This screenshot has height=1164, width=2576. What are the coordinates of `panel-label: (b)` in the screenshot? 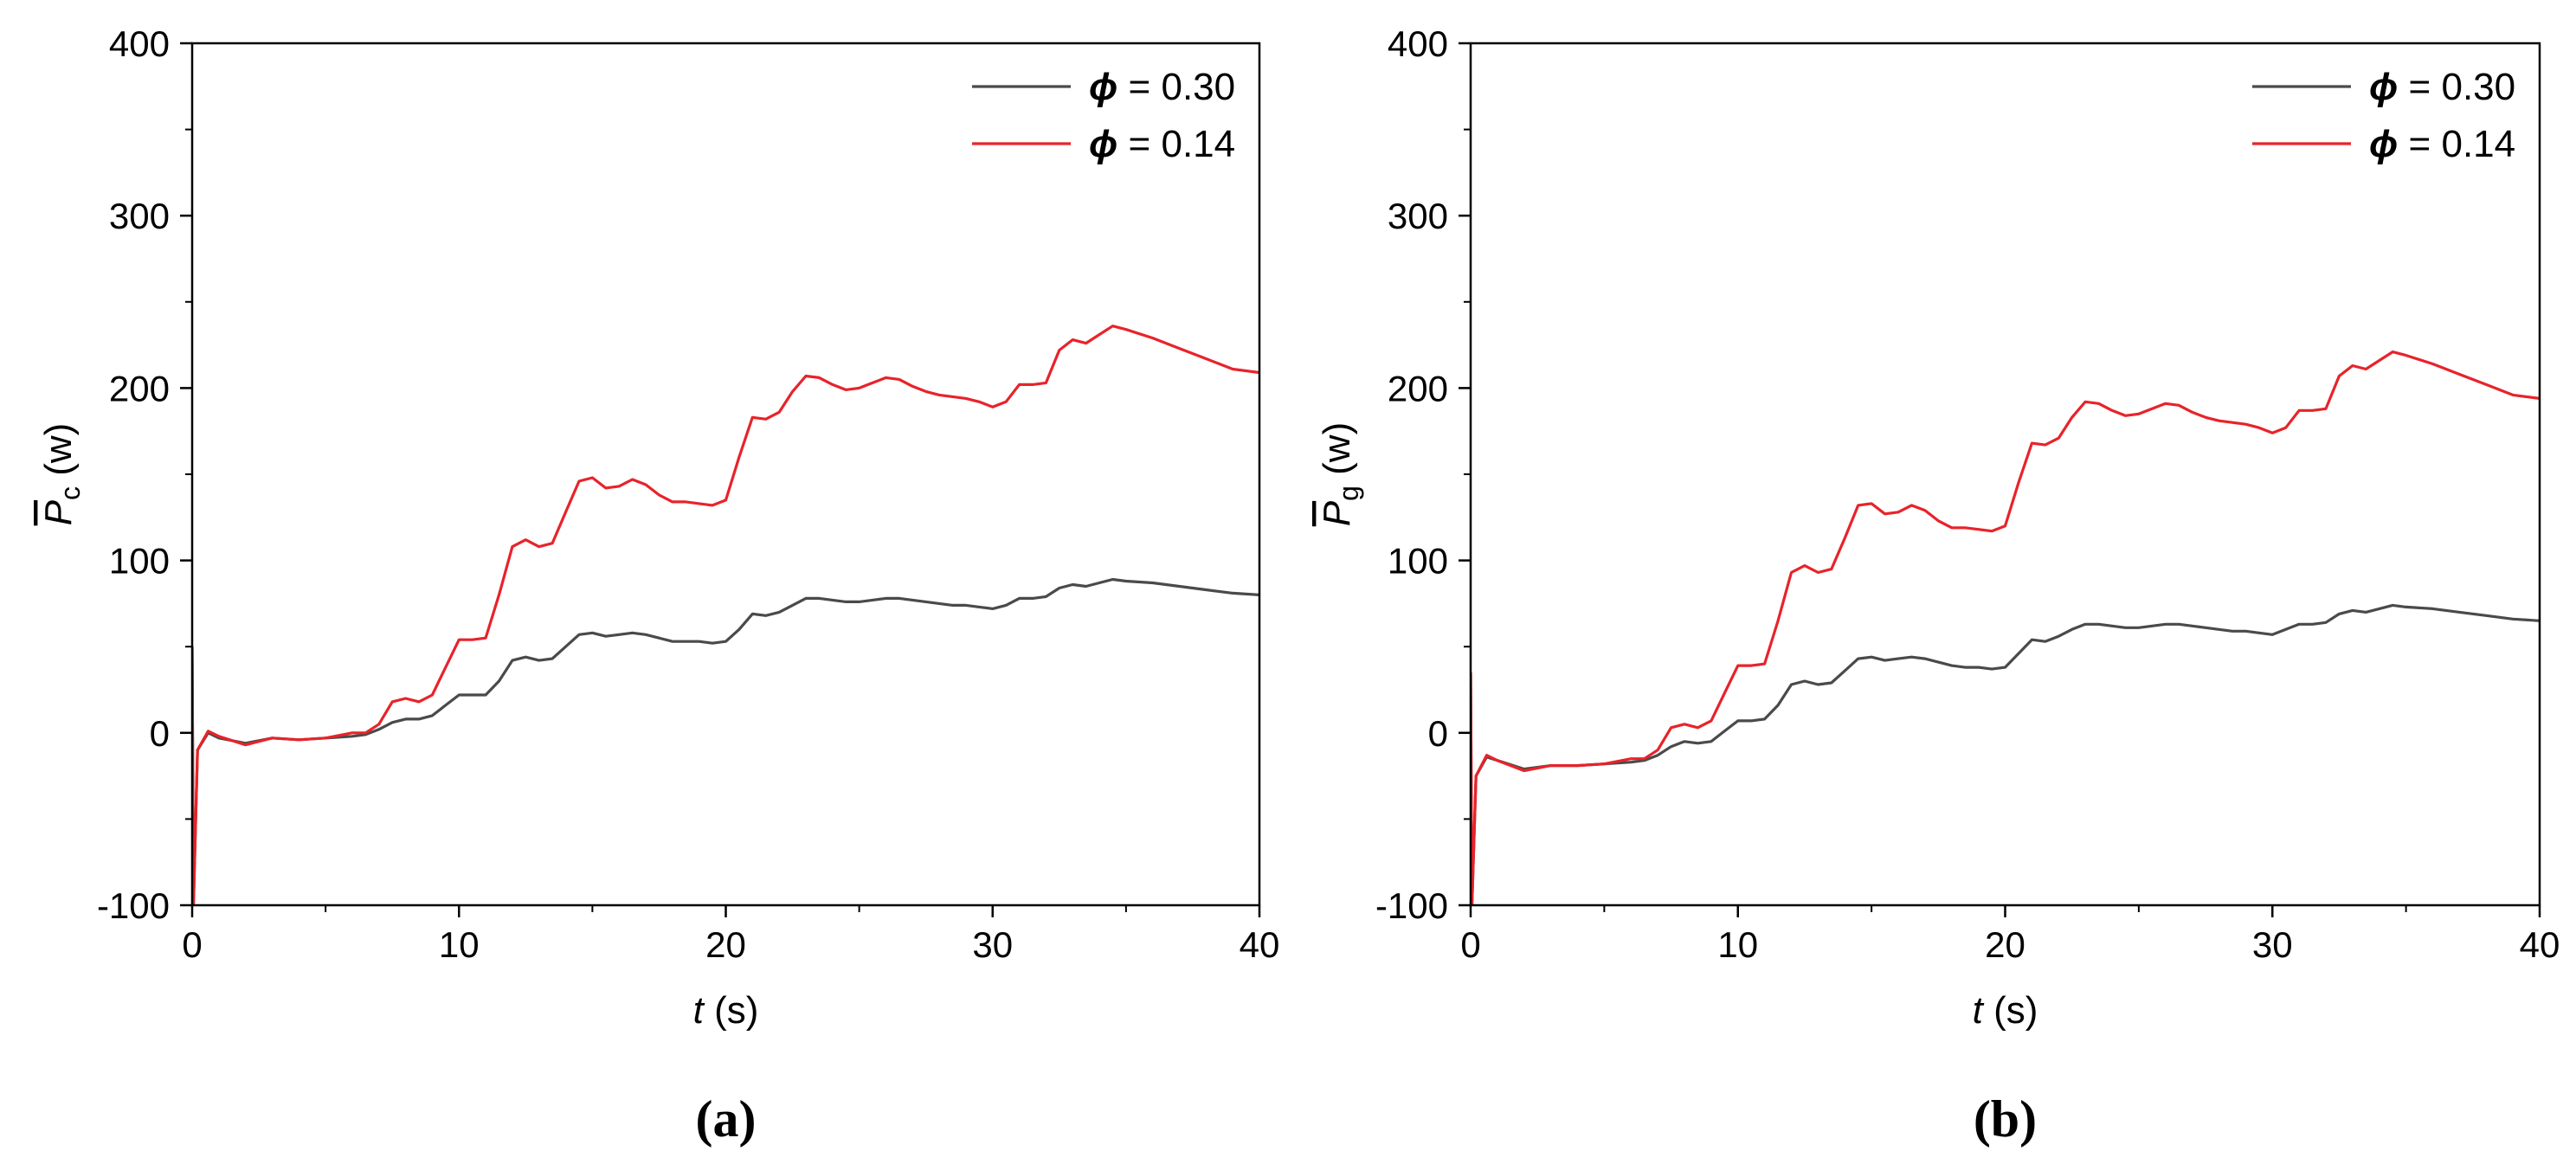 It's located at (2006, 1119).